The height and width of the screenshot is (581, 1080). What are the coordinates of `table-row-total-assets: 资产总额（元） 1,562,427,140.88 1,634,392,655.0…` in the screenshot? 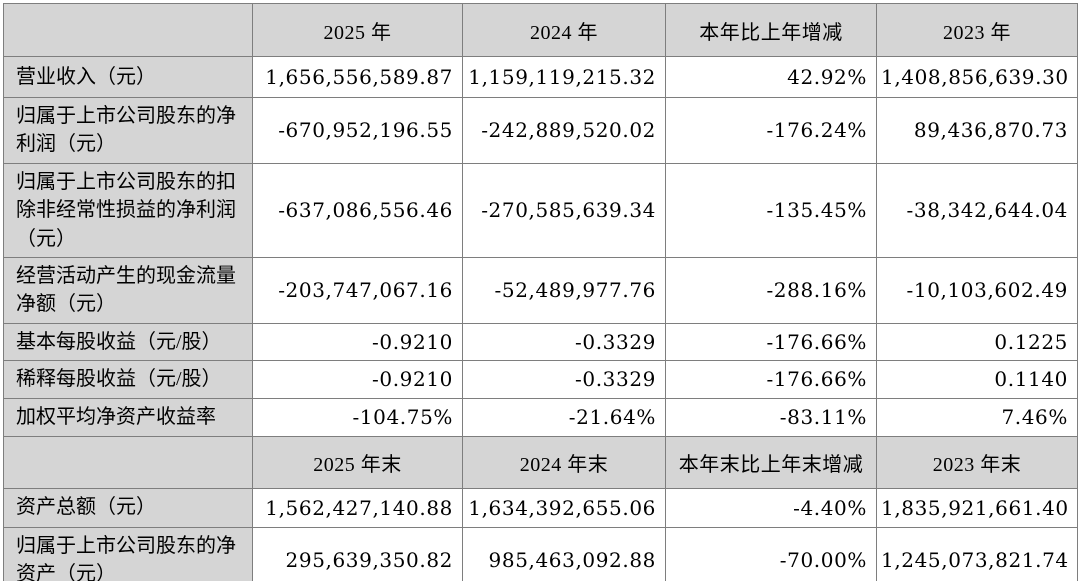 It's located at (540, 507).